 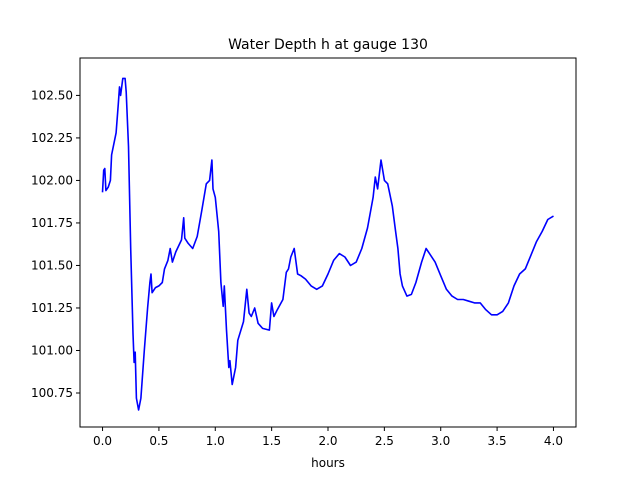 What do you see at coordinates (271, 441) in the screenshot?
I see `x-tick-label: 1.5` at bounding box center [271, 441].